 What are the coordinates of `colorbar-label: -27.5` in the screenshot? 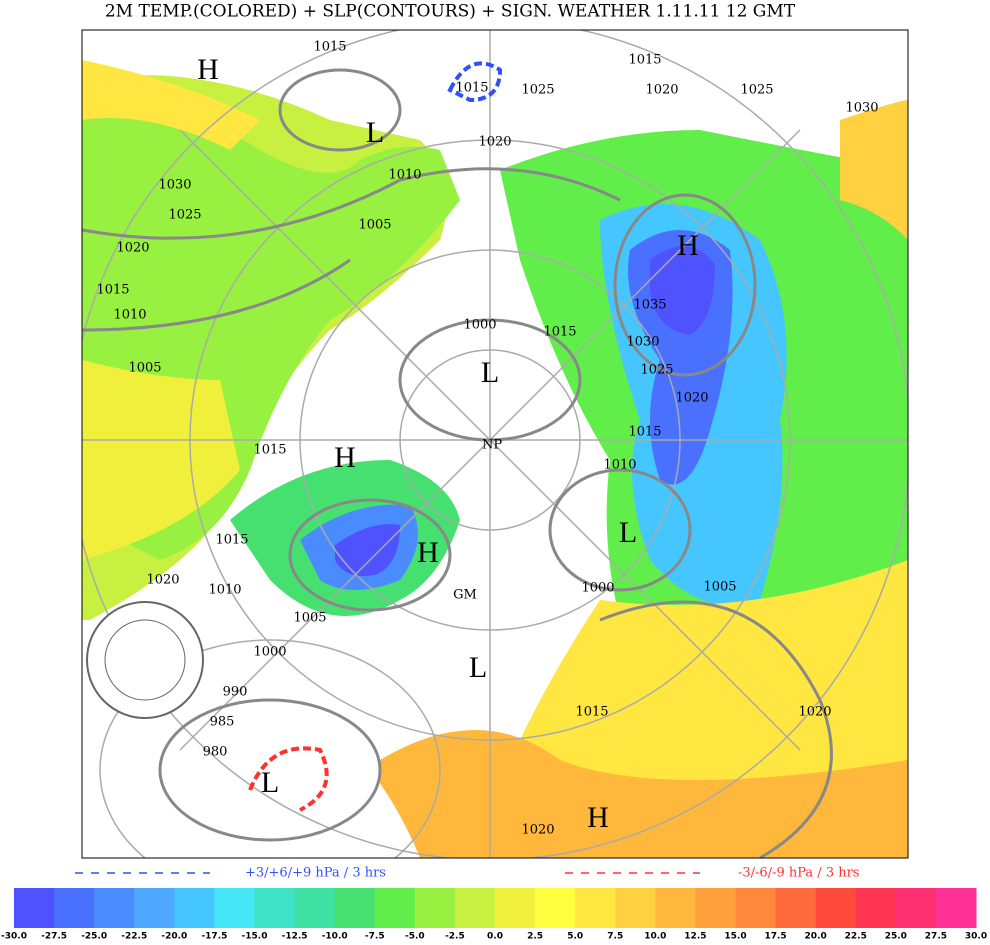 It's located at (54, 937).